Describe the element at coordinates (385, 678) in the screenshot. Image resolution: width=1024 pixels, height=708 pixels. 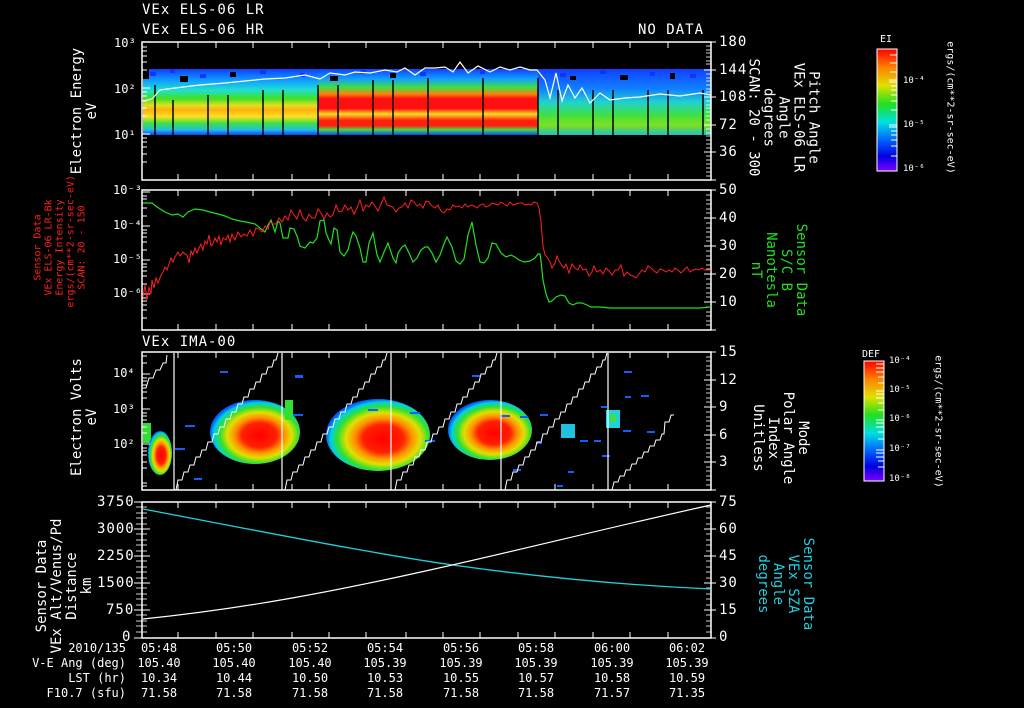
I see `footer-lst: 10.53` at that location.